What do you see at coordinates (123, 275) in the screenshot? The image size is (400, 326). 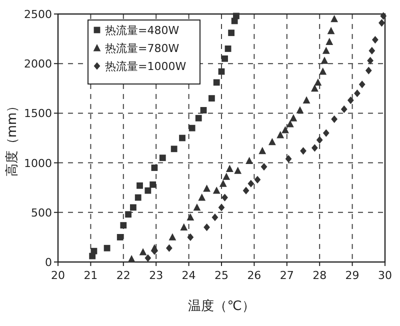 I see `x-tick-label: 22` at bounding box center [123, 275].